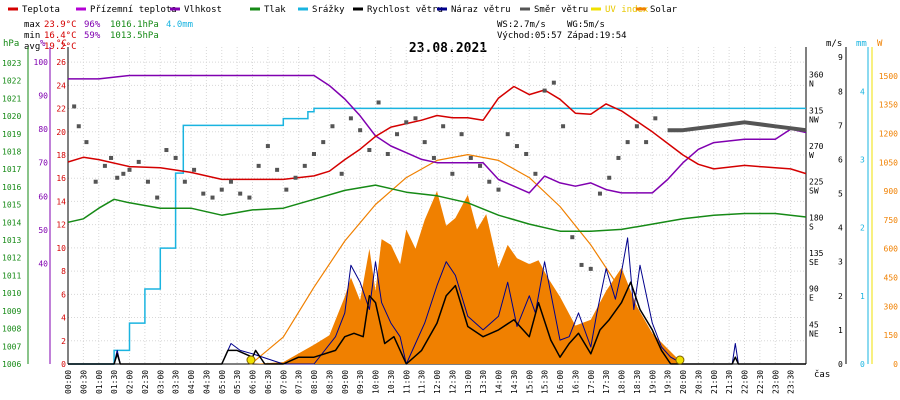 The width and height of the screenshot is (900, 400). What do you see at coordinates (11, 63) in the screenshot?
I see `tick-label-hpa: 1023` at bounding box center [11, 63].